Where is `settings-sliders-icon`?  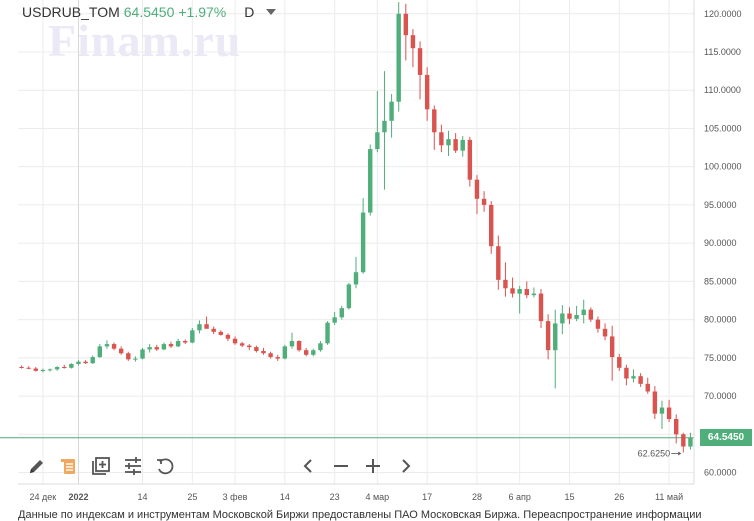 settings-sliders-icon is located at coordinates (133, 466).